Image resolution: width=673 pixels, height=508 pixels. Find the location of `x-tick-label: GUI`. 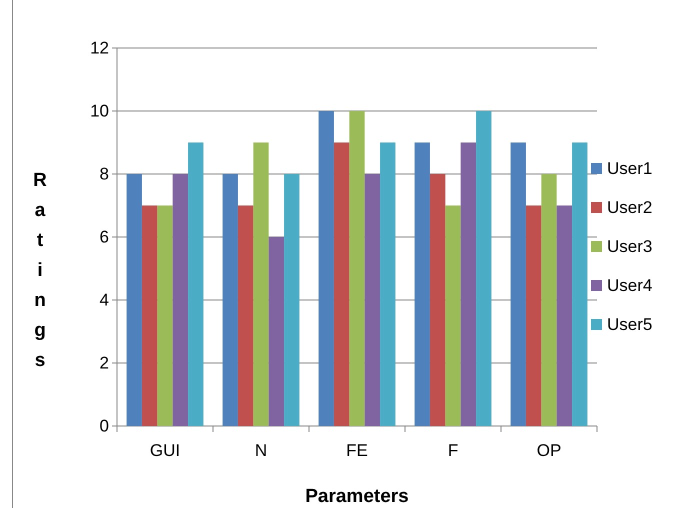

x-tick-label: GUI is located at coordinates (165, 450).